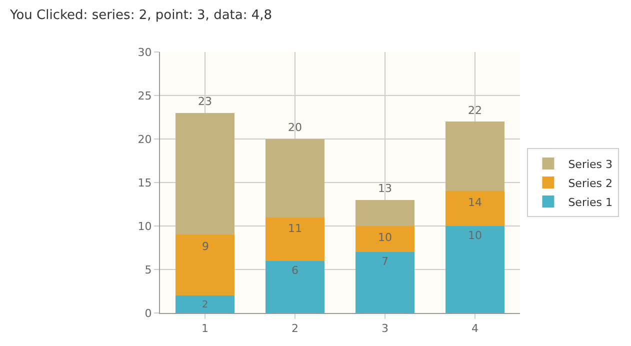 This screenshot has height=346, width=631. What do you see at coordinates (385, 329) in the screenshot?
I see `x-tick-label: 3` at bounding box center [385, 329].